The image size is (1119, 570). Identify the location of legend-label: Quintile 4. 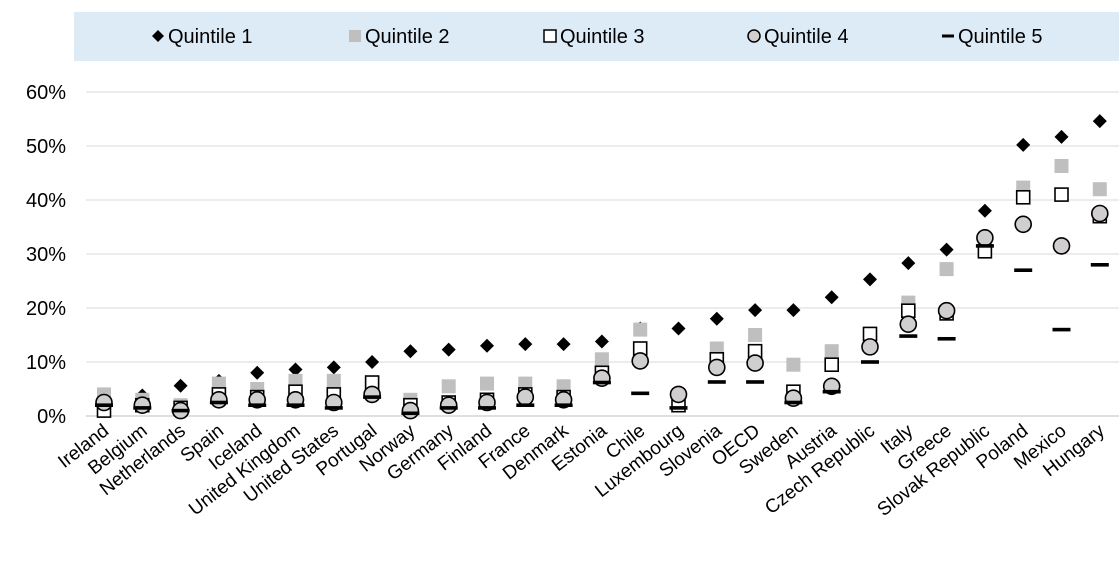
(806, 37).